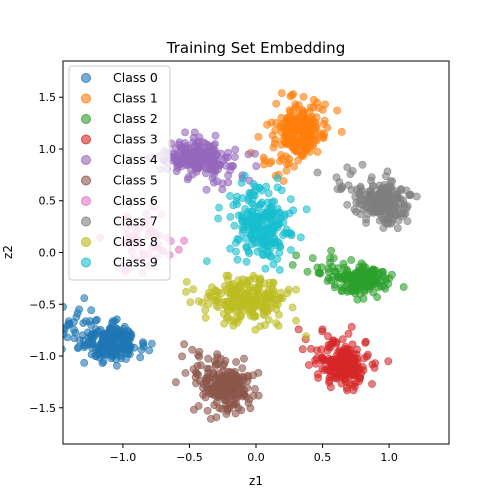 The width and height of the screenshot is (500, 500). Describe the element at coordinates (256, 481) in the screenshot. I see `x-axis-label: z1` at that location.